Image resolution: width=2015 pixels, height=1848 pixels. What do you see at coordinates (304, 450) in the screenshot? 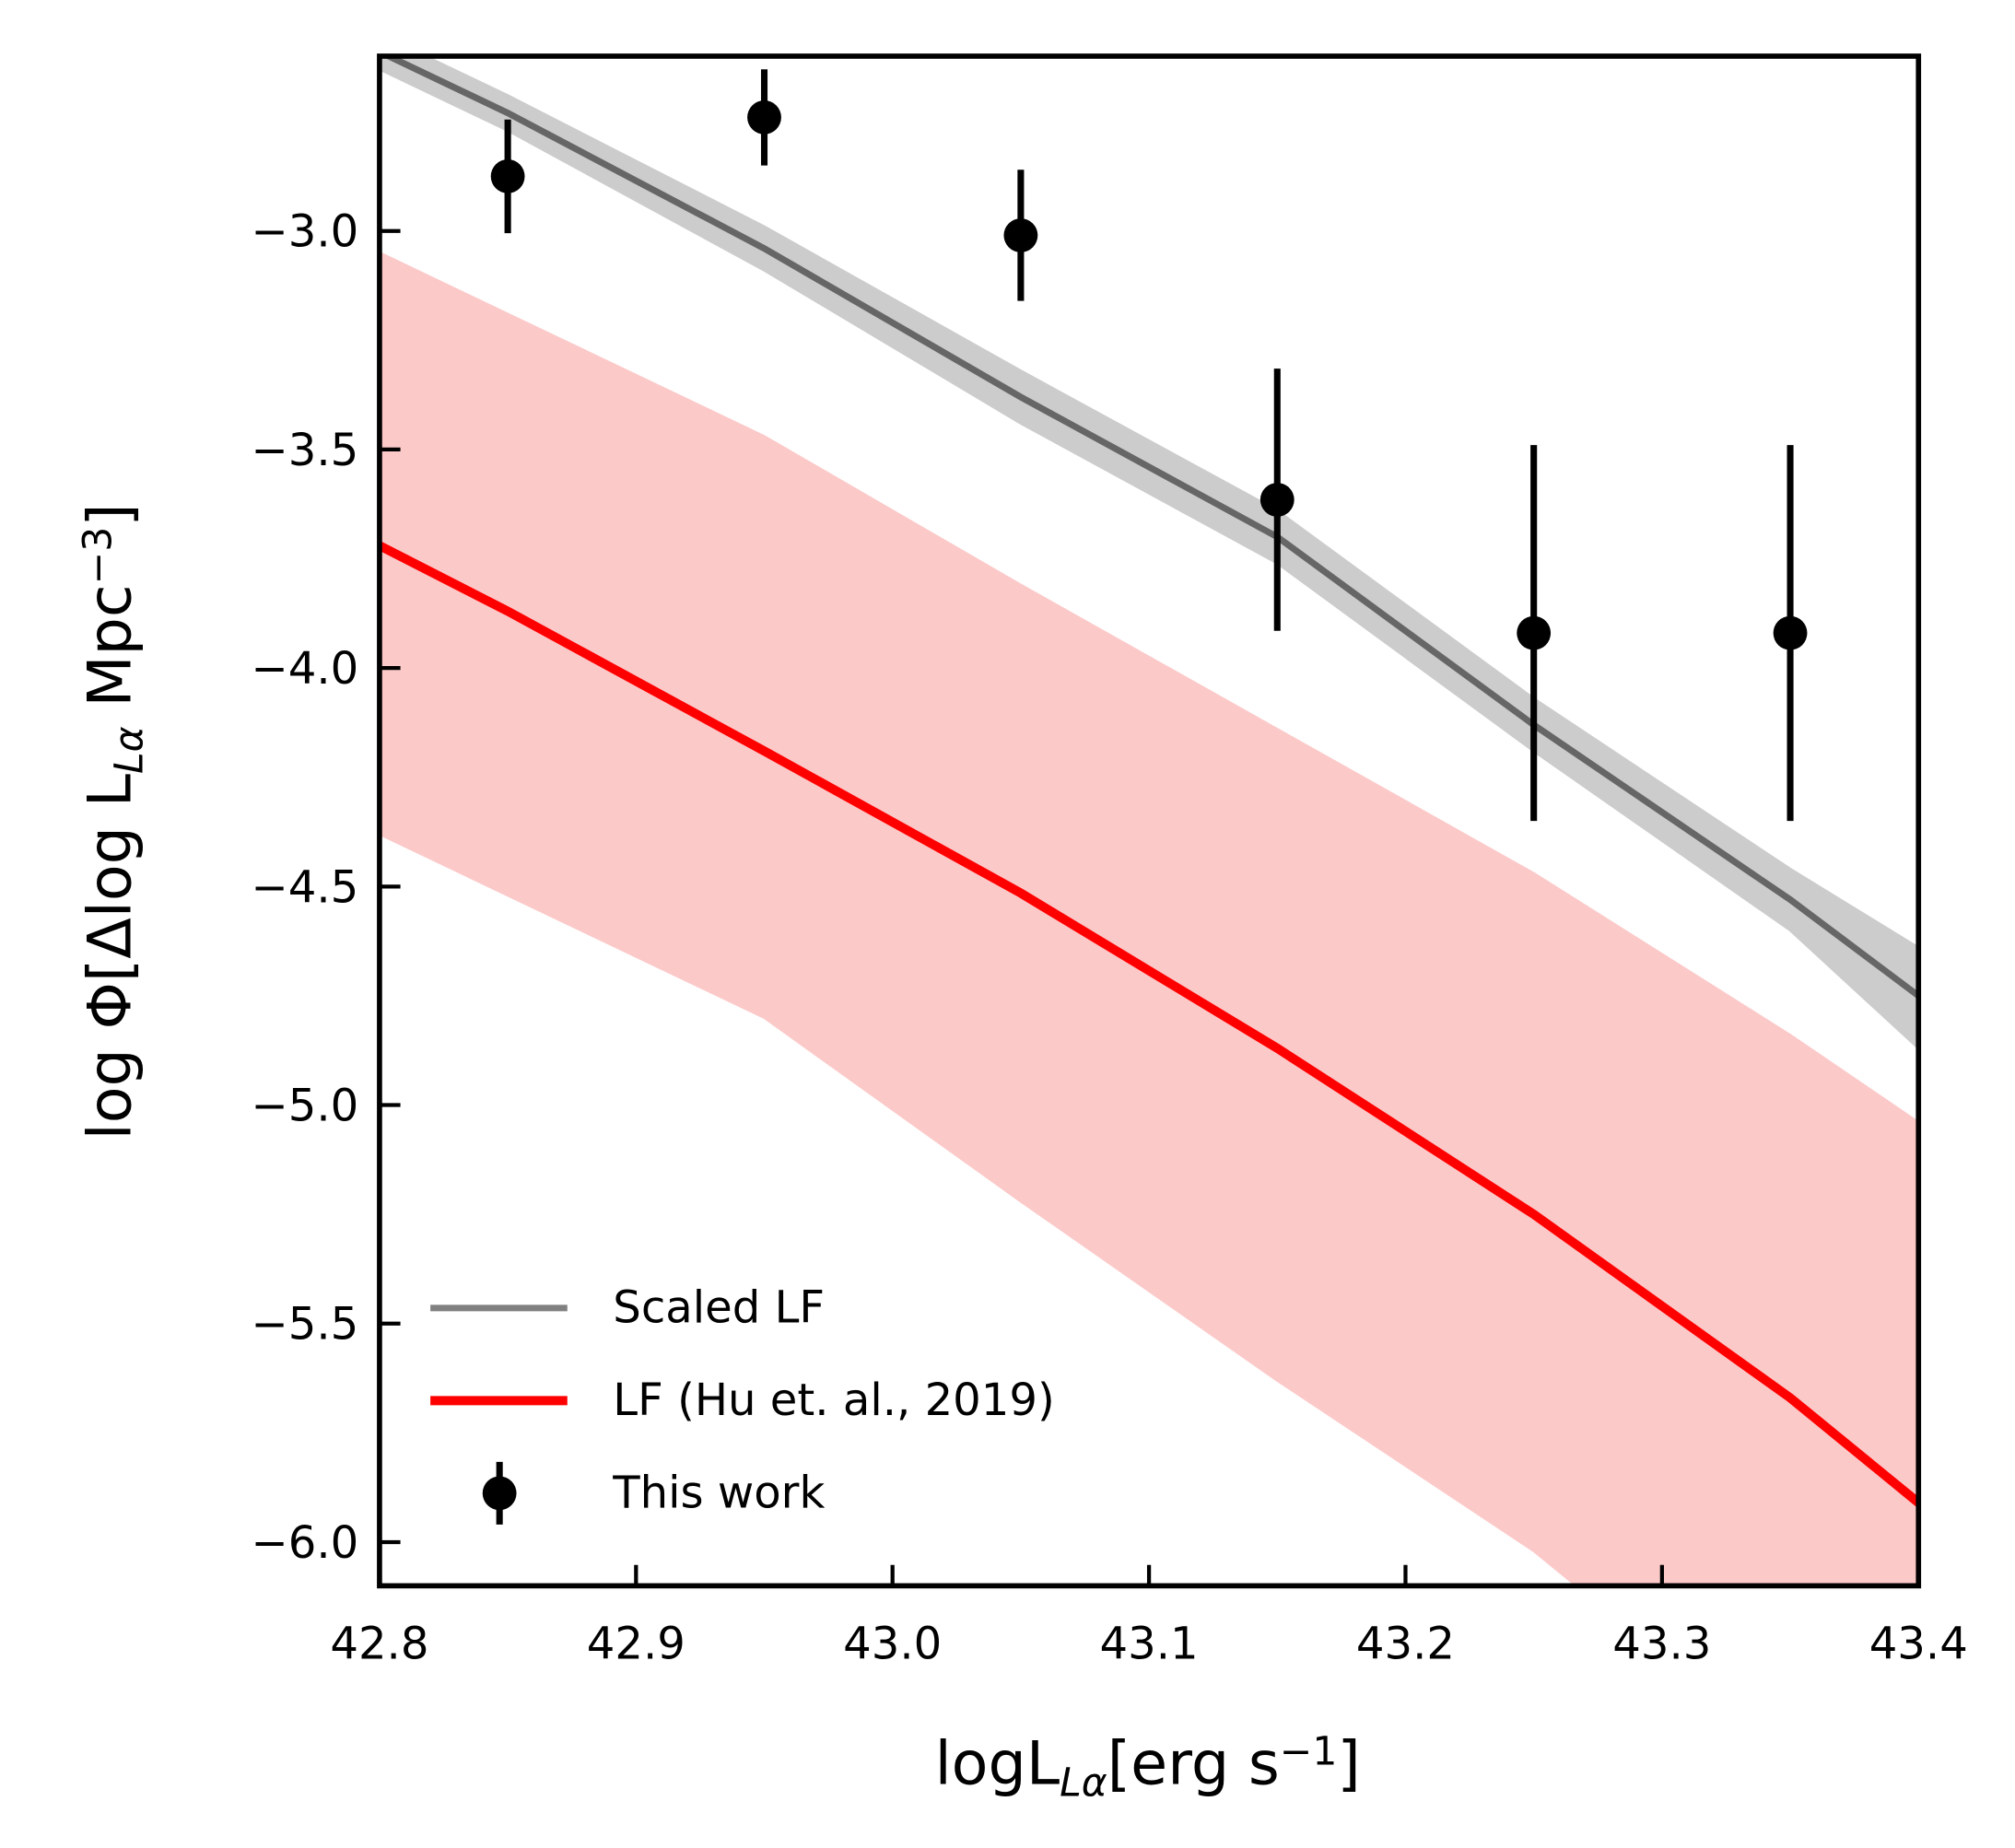
I see `y-tick-label: −3.5` at bounding box center [304, 450].